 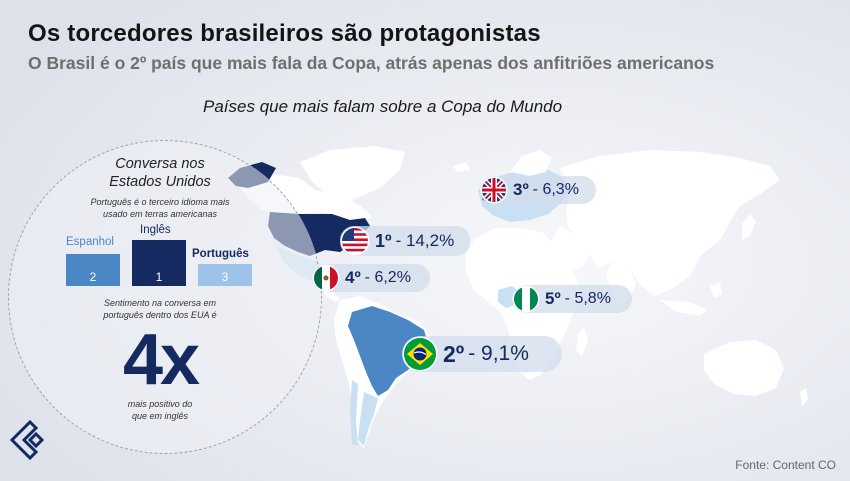 I want to click on source-credit: Fonte: Content CO, so click(x=785, y=465).